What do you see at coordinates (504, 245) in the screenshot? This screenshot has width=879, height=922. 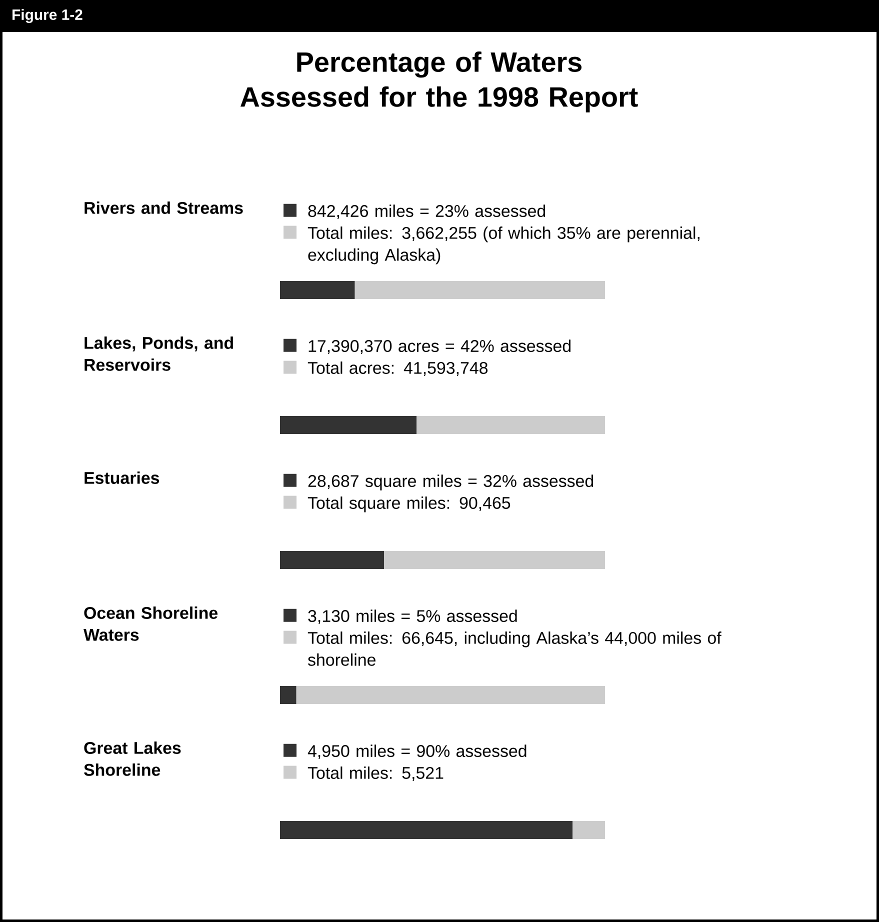 I see `annotation: Total miles: 3,662,255 (of which 35% are perennial, excluding Alaska)` at bounding box center [504, 245].